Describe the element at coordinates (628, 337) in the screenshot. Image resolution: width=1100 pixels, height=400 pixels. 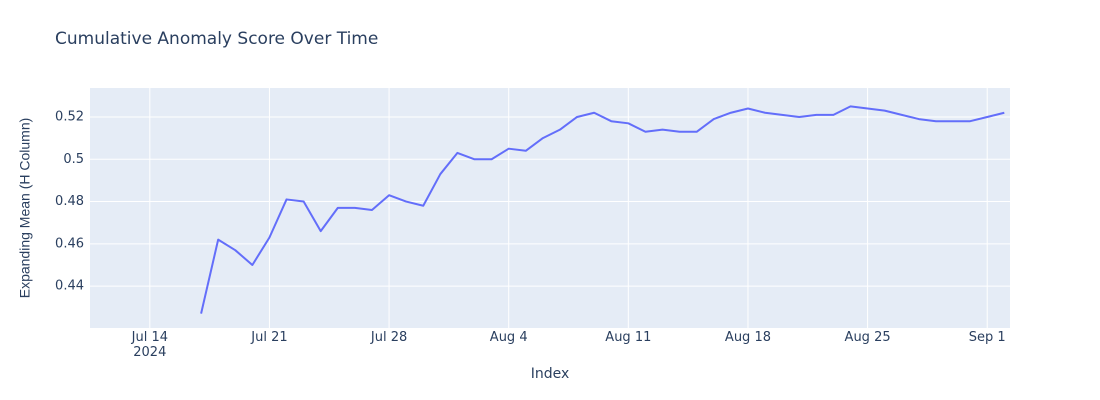
I see `x-tick-label: Aug 11` at that location.